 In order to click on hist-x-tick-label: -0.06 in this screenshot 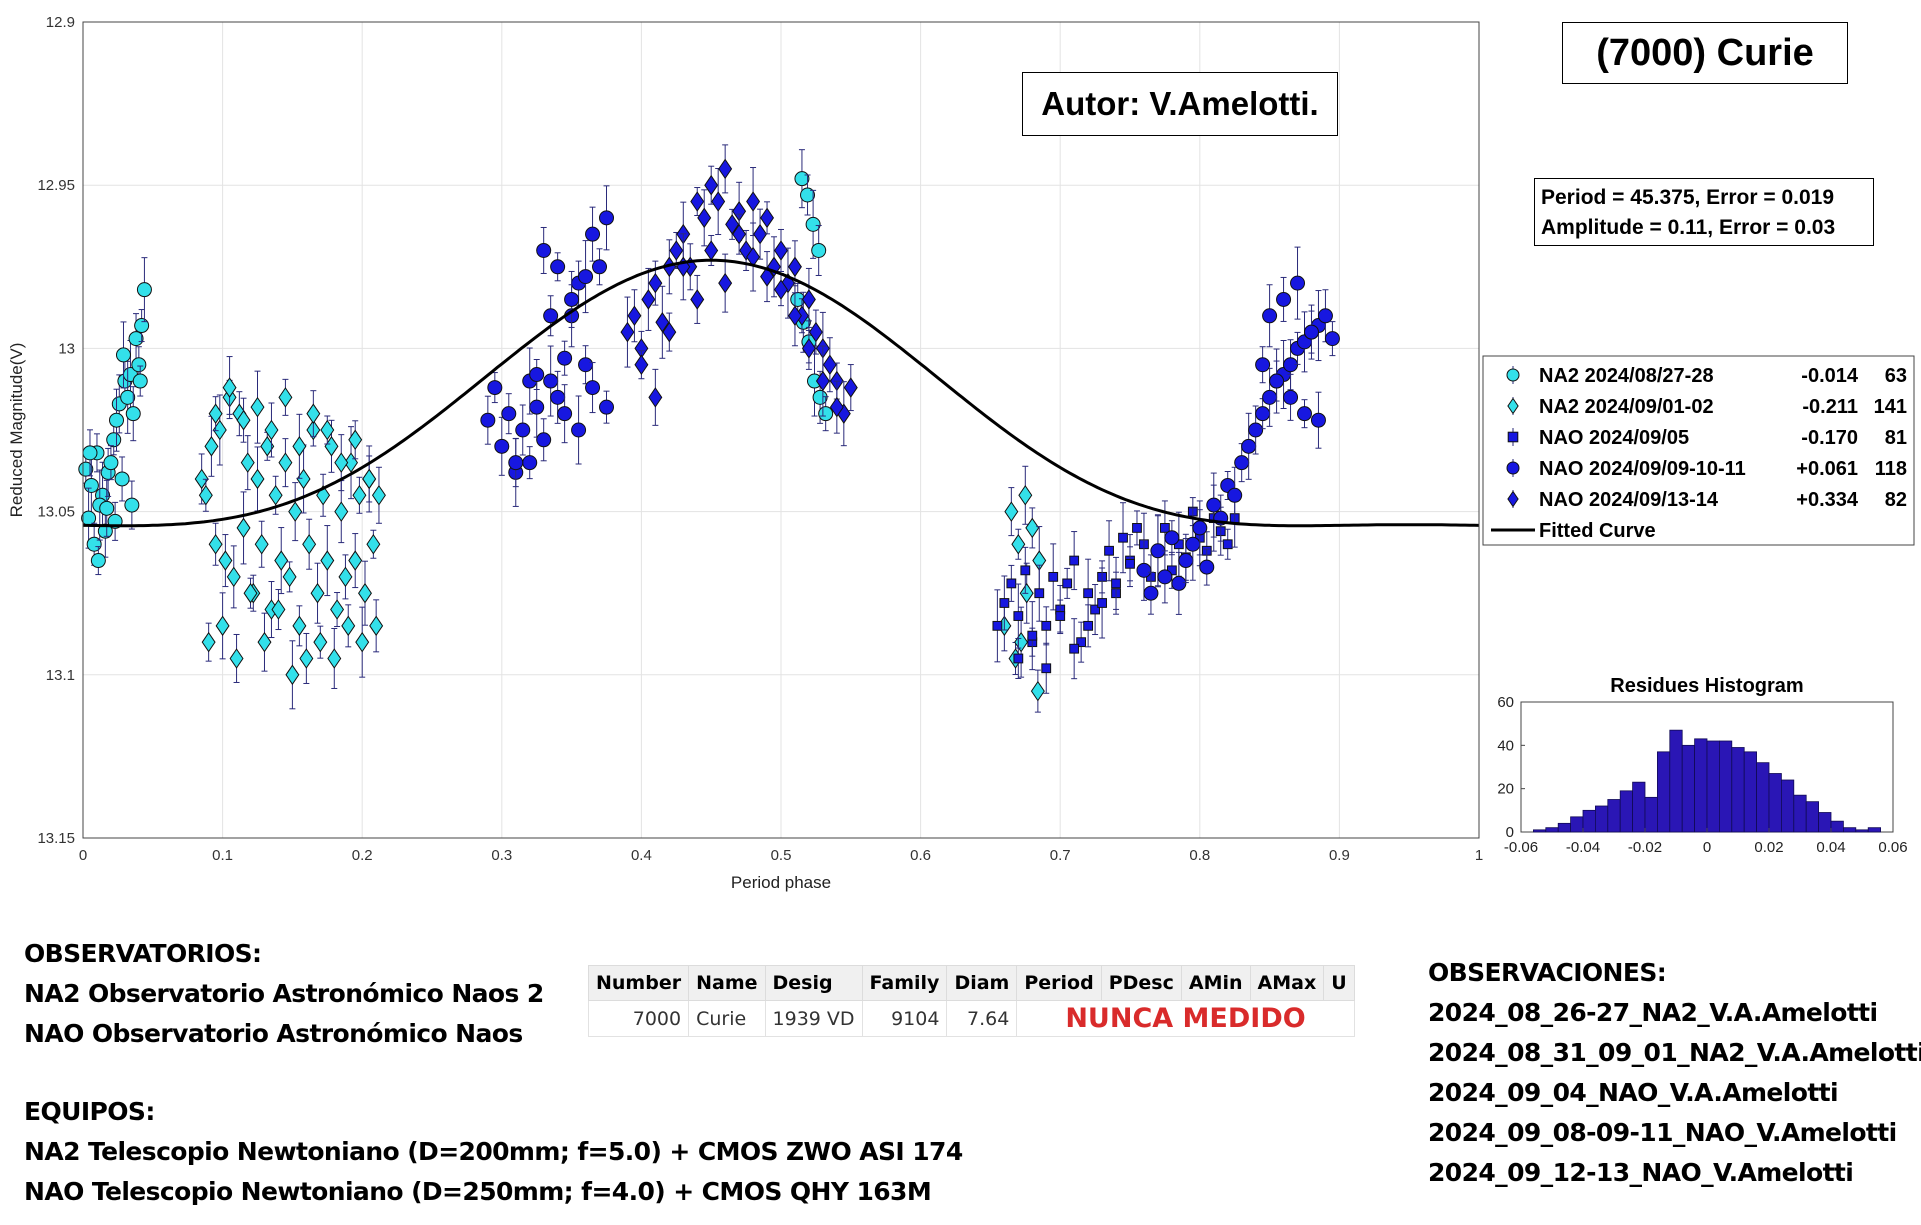, I will do `click(1521, 847)`.